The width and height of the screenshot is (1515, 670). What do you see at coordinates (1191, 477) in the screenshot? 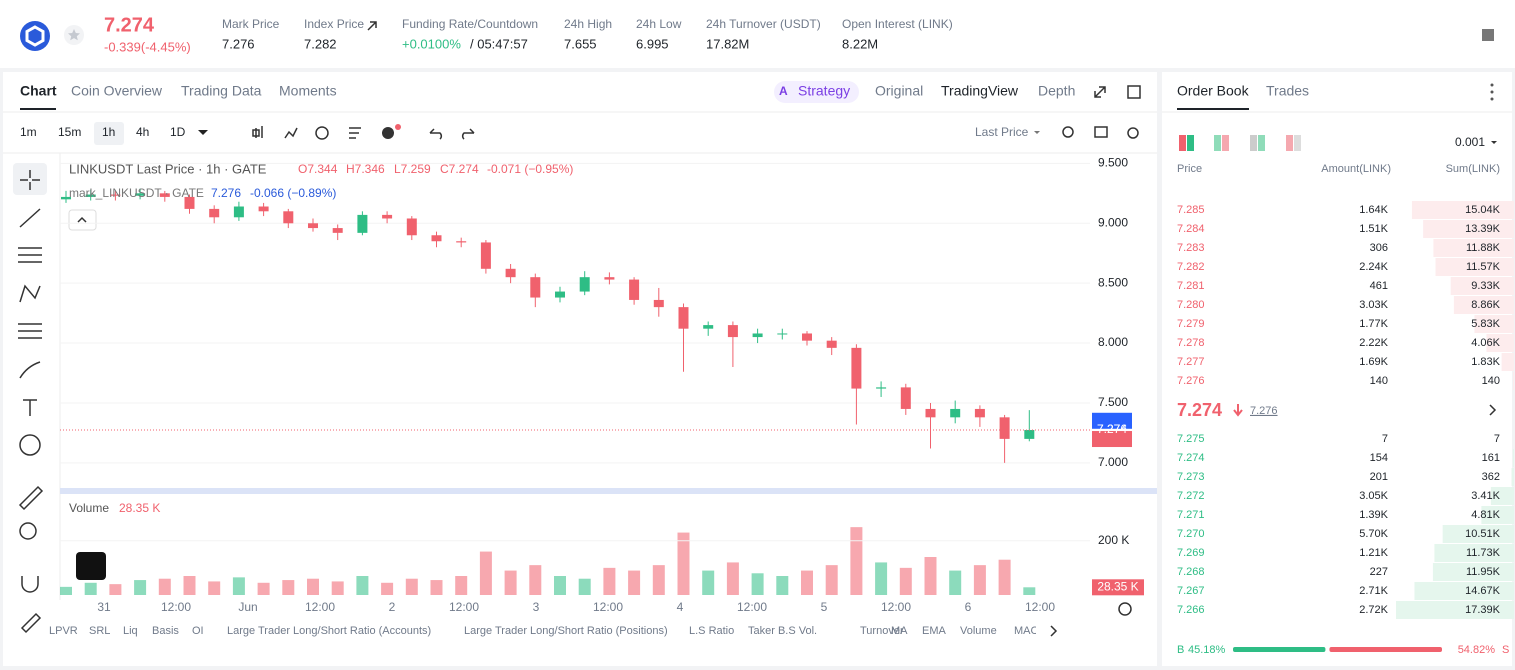
I see `ob-price: 7.273` at bounding box center [1191, 477].